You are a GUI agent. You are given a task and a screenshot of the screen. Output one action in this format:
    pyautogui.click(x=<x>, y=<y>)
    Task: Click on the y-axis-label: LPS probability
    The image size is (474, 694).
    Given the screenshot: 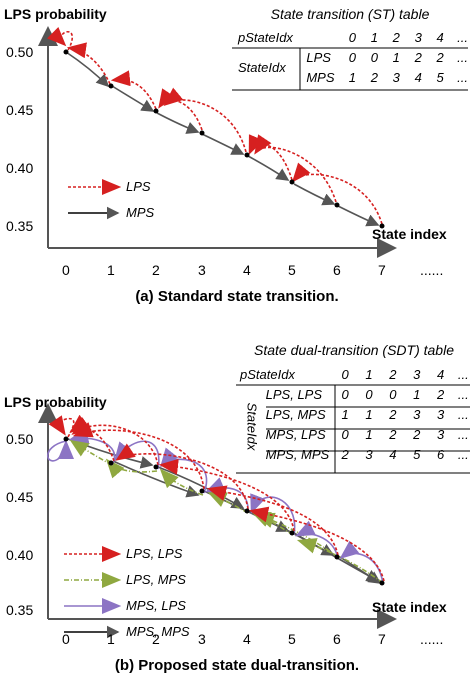 What is the action you would take?
    pyautogui.click(x=55, y=14)
    